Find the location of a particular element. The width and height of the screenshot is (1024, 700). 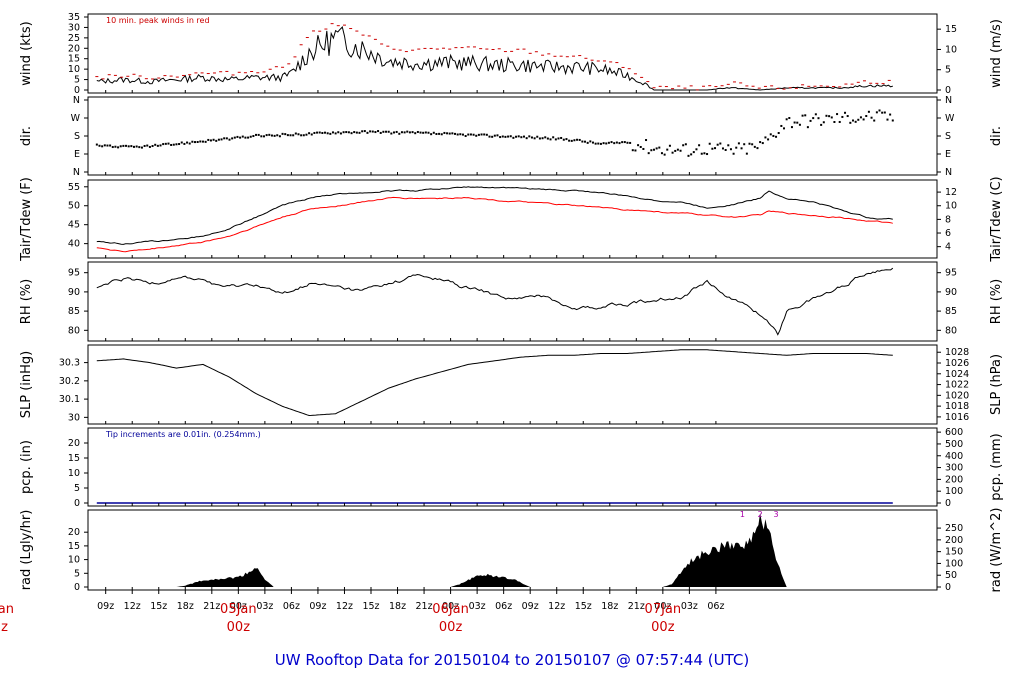

y-tick-label: 20 is located at coordinates (74, 443).